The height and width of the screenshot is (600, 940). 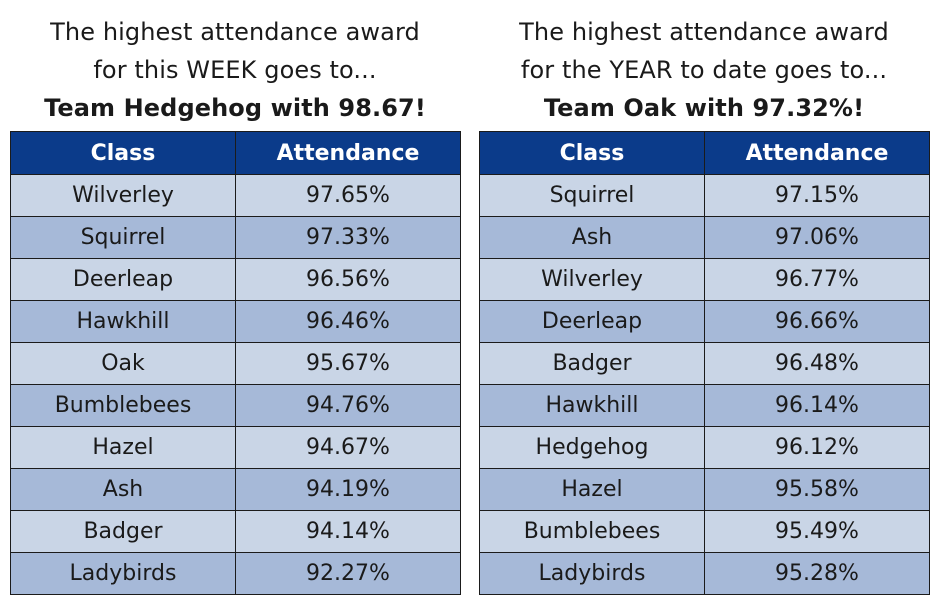 I want to click on attendance-cell: 95.49%, so click(x=817, y=531).